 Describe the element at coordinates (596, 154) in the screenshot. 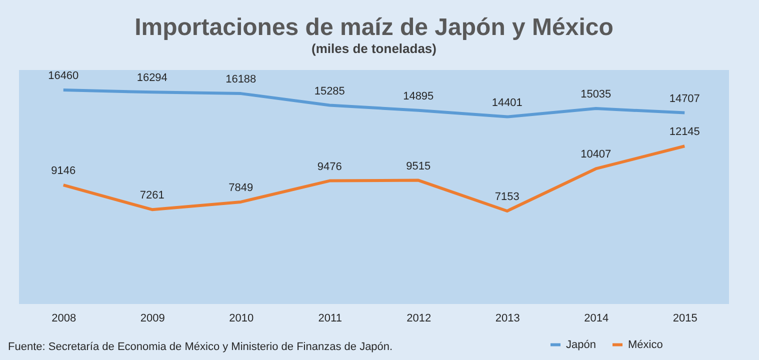

I see `data-label: 10407` at that location.